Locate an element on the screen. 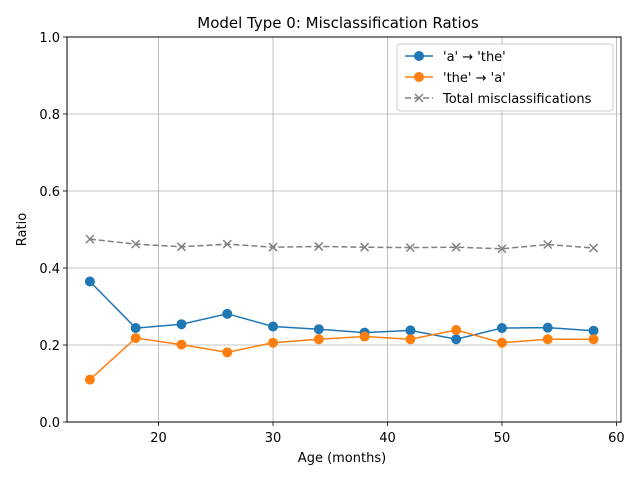 The height and width of the screenshot is (480, 640). x-tick-label: 40 is located at coordinates (387, 438).